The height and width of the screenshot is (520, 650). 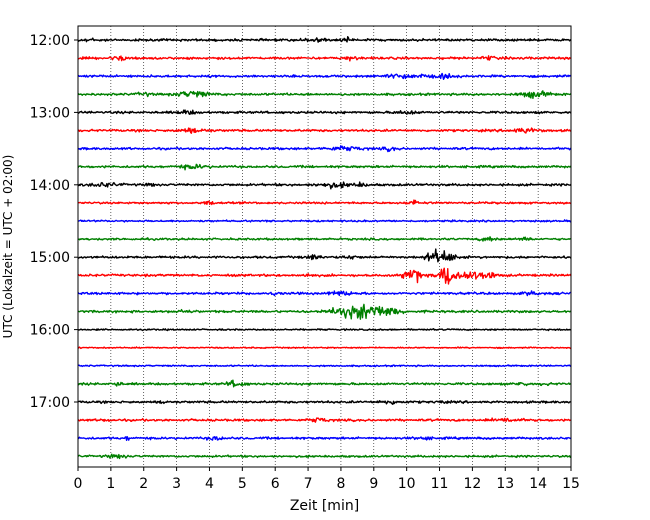 What do you see at coordinates (143, 484) in the screenshot?
I see `x-tick-label: 2` at bounding box center [143, 484].